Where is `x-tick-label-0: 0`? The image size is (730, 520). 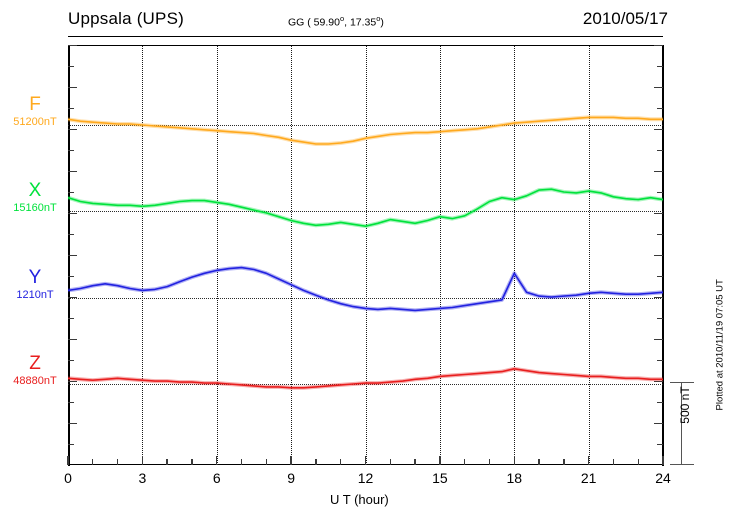
x-tick-label-0: 0 is located at coordinates (68, 478).